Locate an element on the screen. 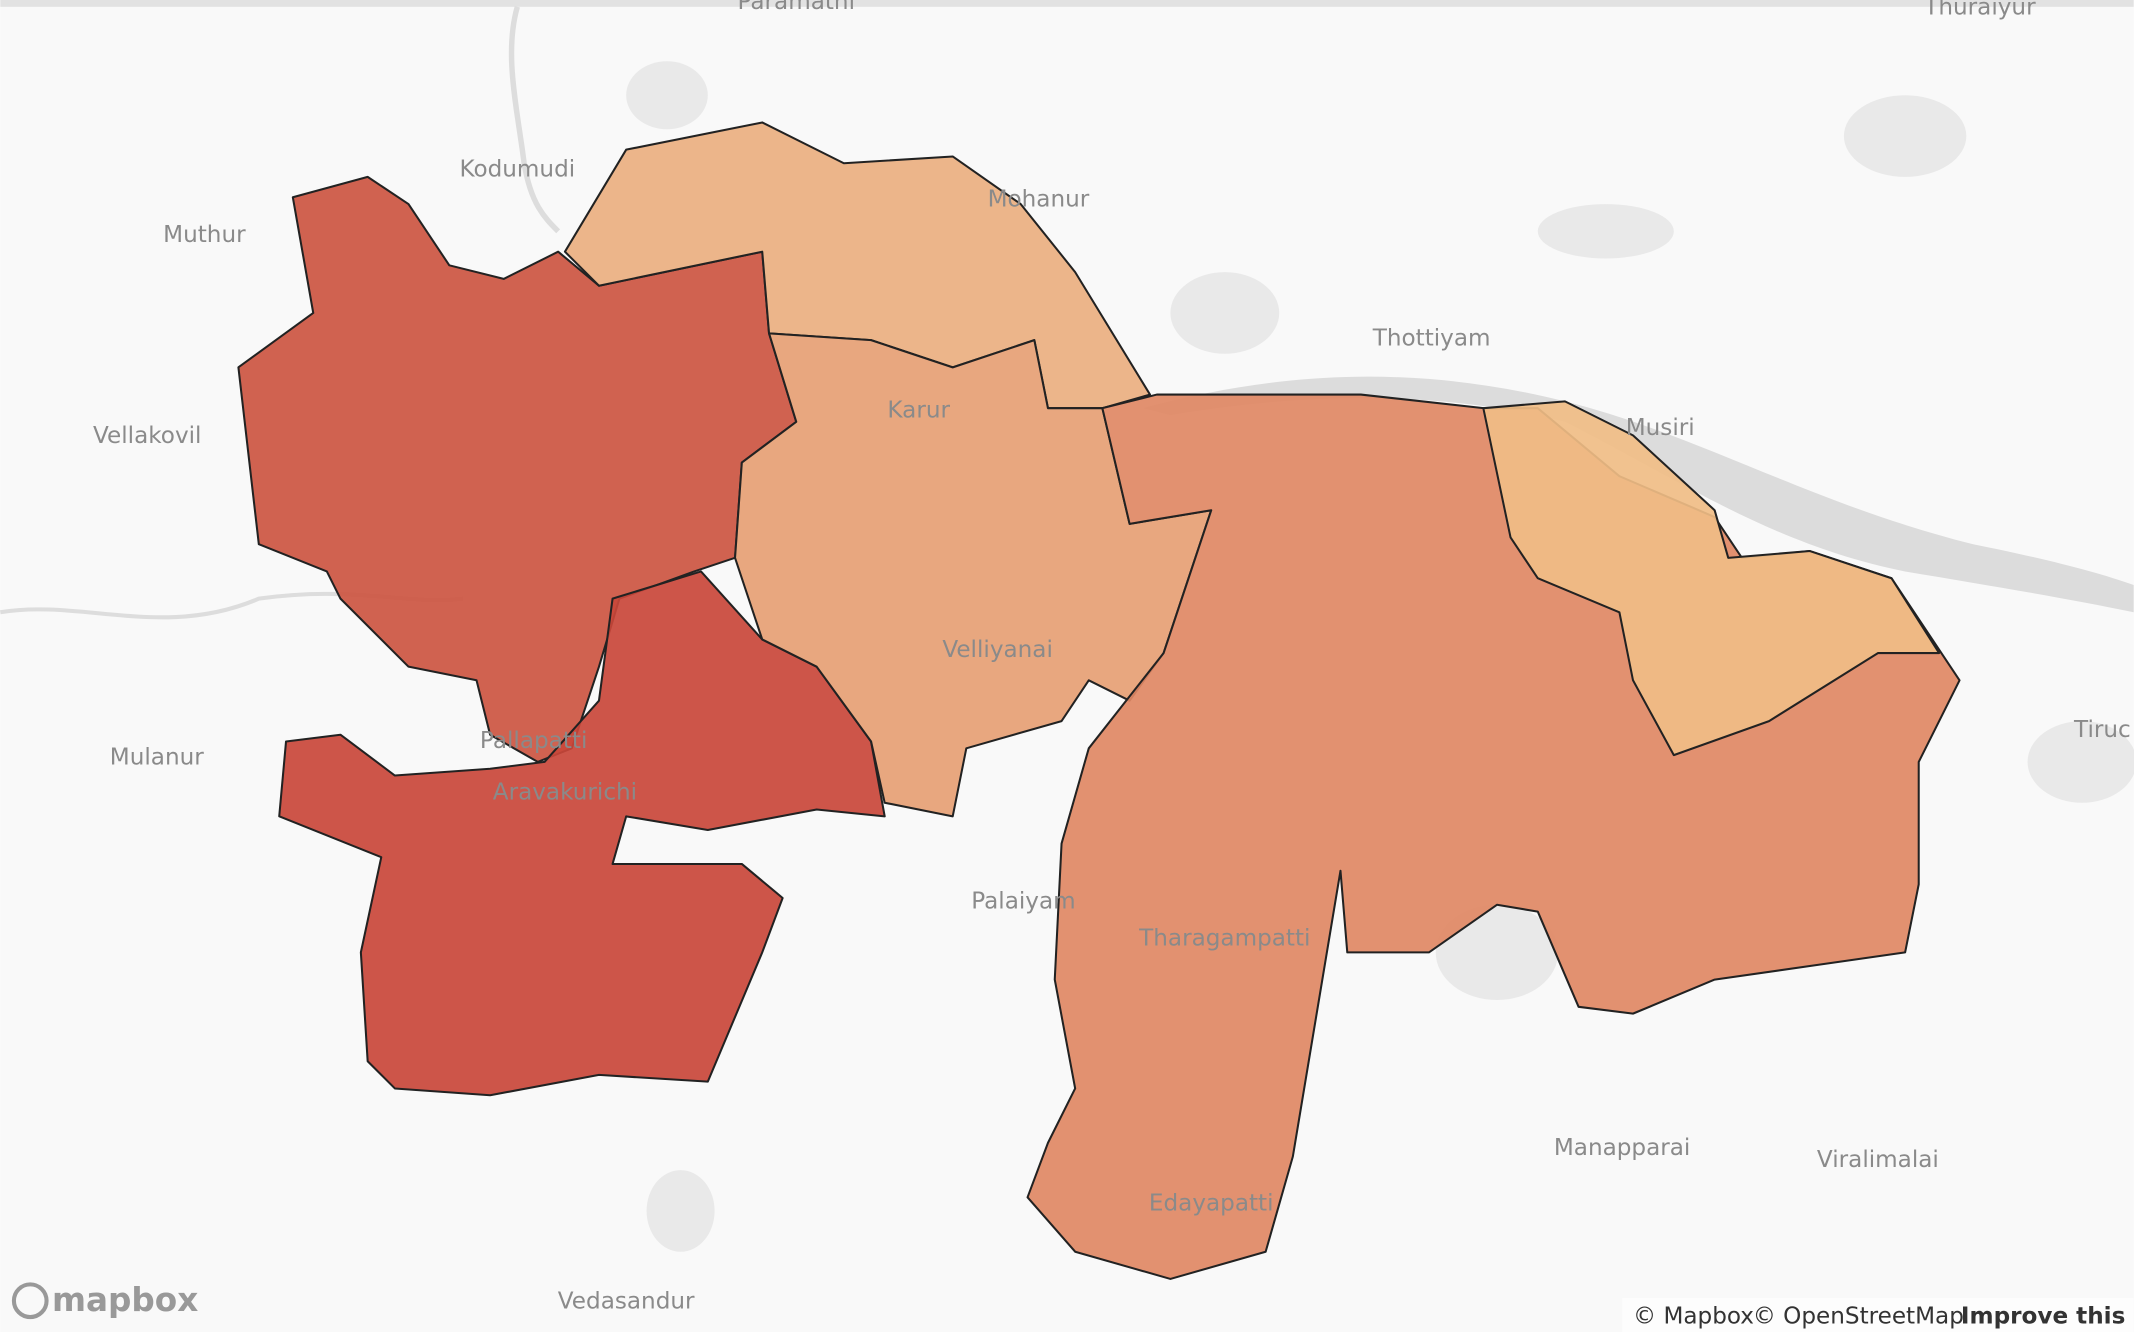 This screenshot has width=2134, height=1332. place-label: Muthur is located at coordinates (204, 235).